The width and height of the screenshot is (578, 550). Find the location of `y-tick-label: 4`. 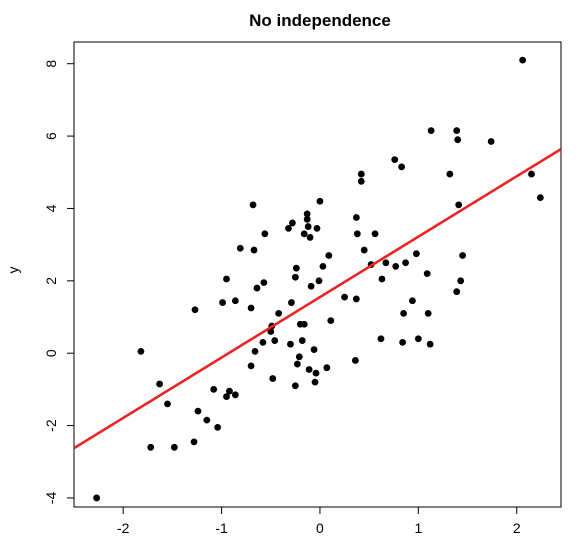

y-tick-label: 4 is located at coordinates (51, 208).